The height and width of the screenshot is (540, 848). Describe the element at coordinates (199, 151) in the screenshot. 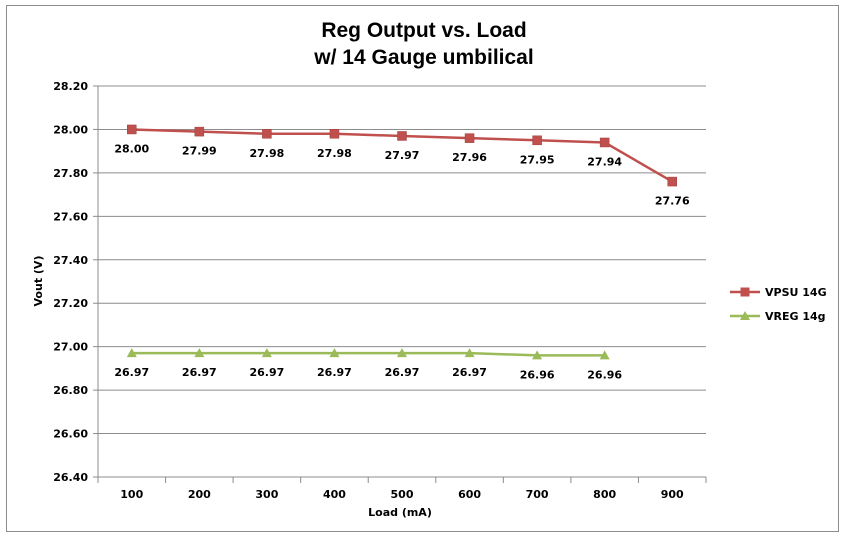

I see `data-label: 27.99` at that location.